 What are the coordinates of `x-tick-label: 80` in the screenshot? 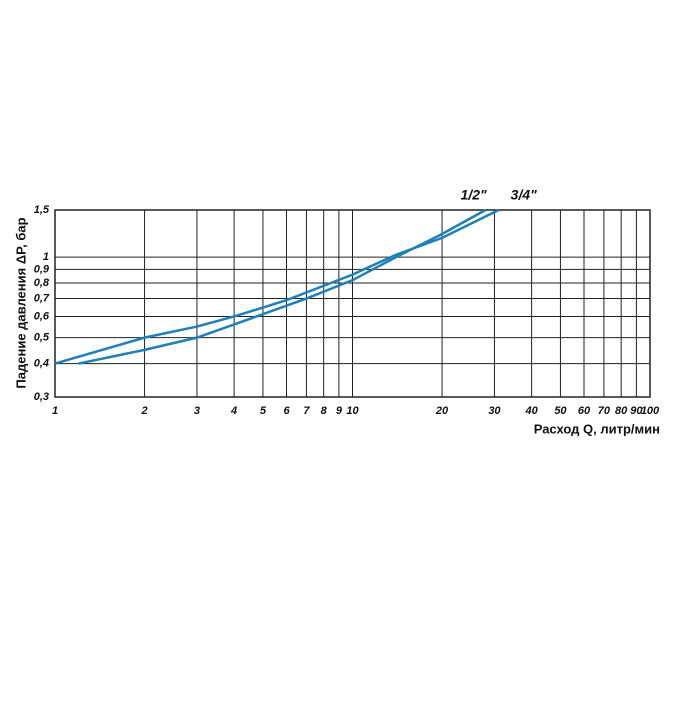 It's located at (621, 411).